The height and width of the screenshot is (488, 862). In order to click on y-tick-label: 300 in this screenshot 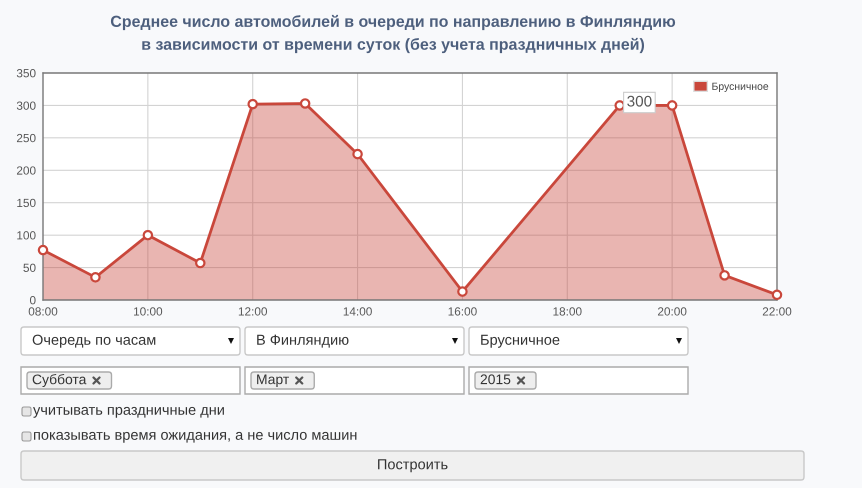, I will do `click(26, 105)`.